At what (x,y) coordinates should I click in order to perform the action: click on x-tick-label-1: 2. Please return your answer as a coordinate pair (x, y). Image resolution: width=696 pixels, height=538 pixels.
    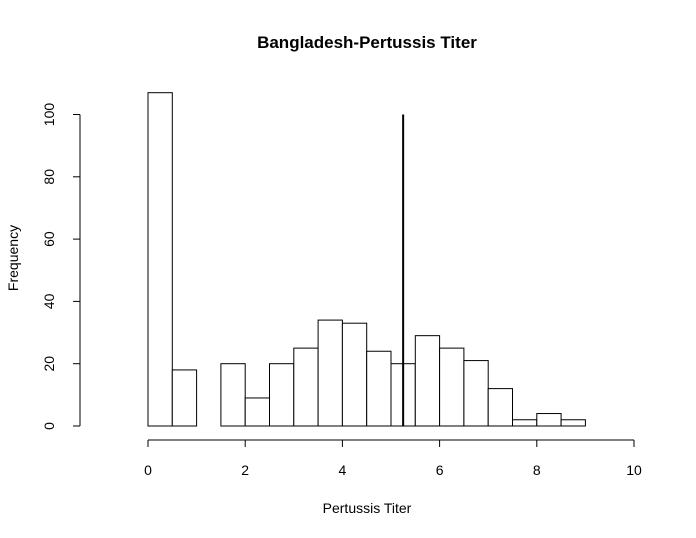
    Looking at the image, I should click on (245, 470).